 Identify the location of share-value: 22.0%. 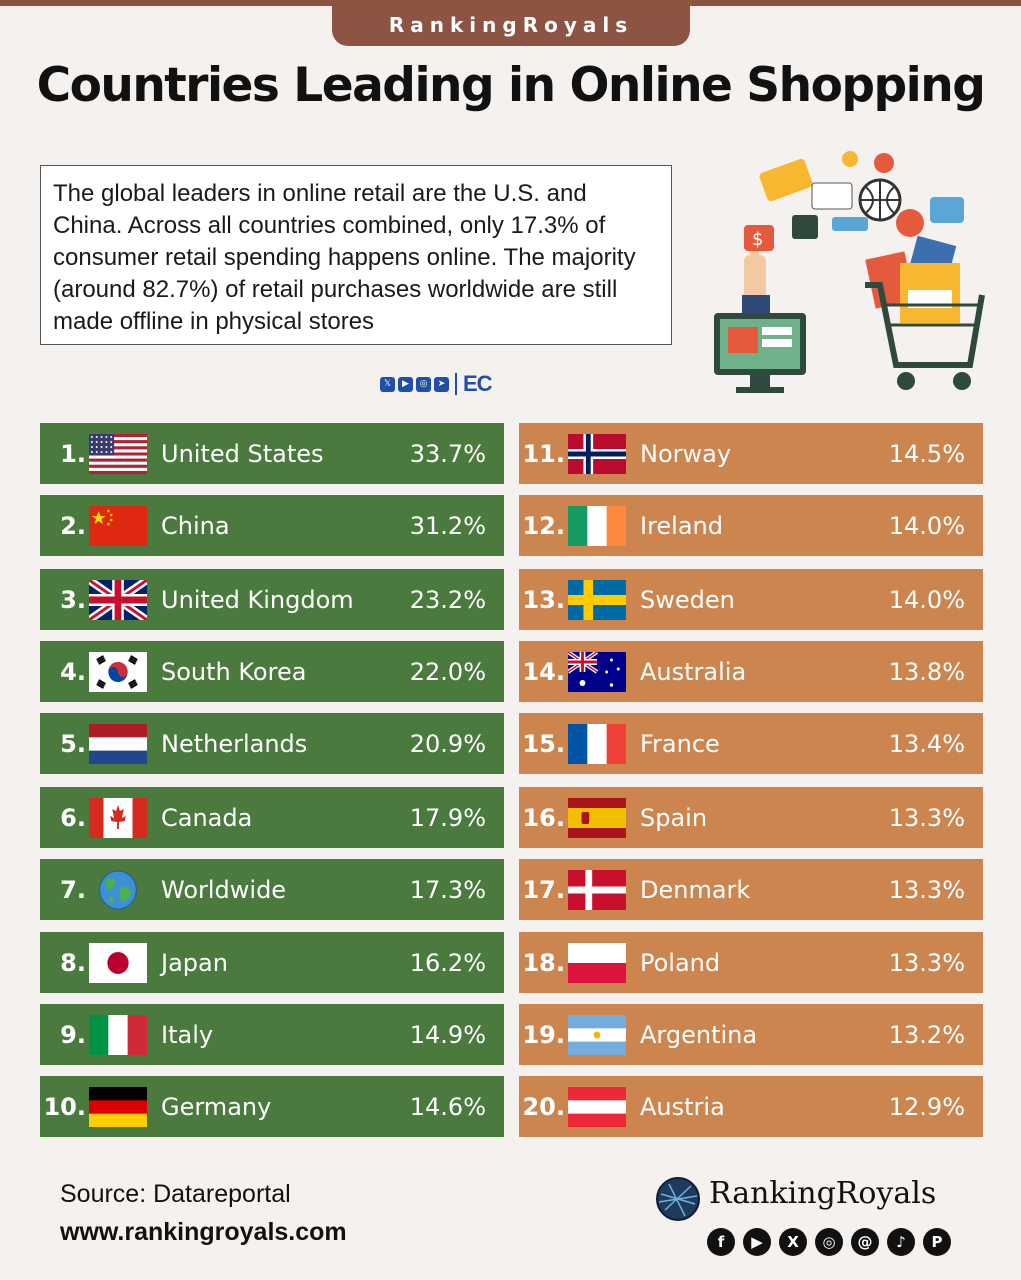
(447, 671).